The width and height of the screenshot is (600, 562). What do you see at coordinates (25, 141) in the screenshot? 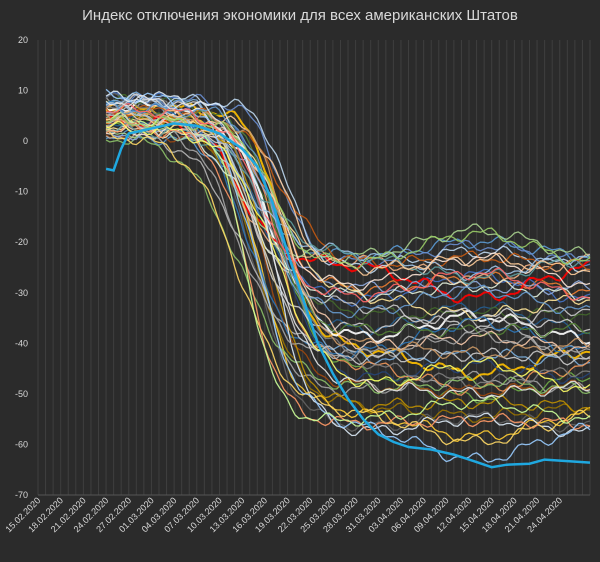
I see `y-tick-label: 0` at bounding box center [25, 141].